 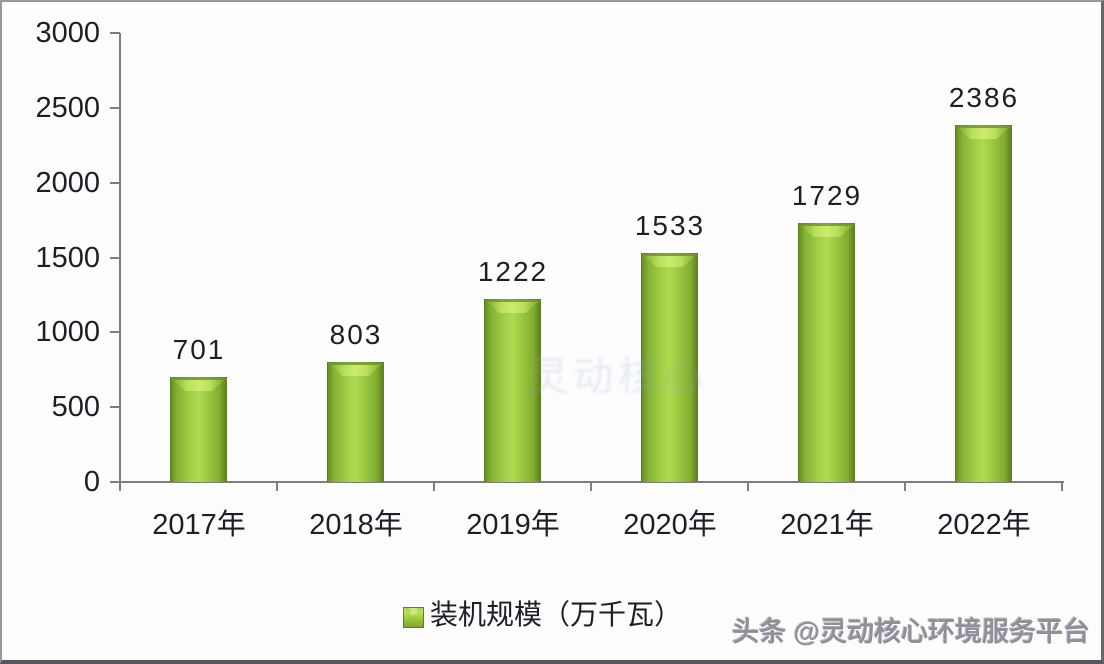 What do you see at coordinates (513, 525) in the screenshot?
I see `x-axis-category-label: 2019年` at bounding box center [513, 525].